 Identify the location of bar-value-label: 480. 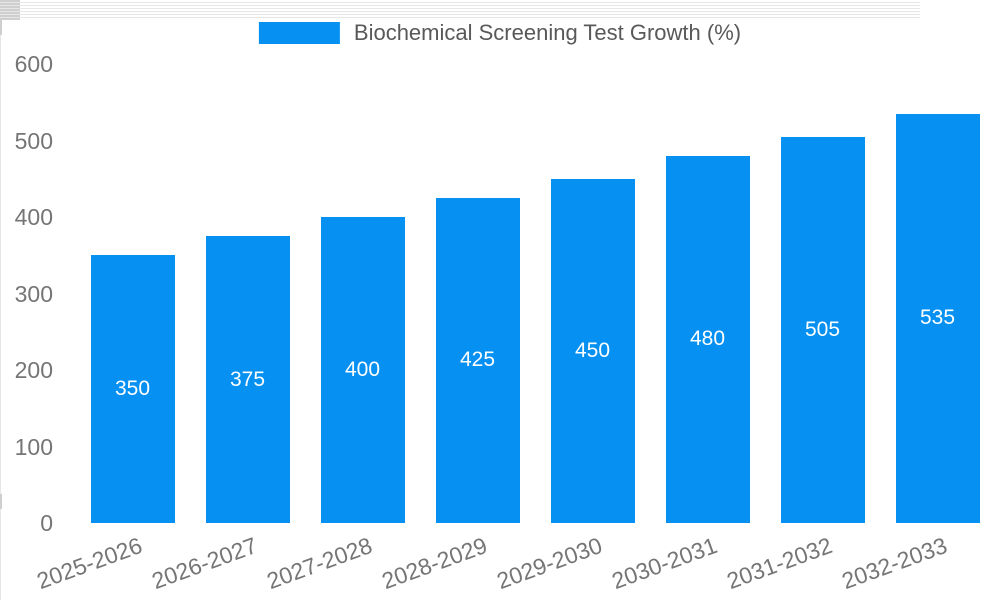
(707, 339).